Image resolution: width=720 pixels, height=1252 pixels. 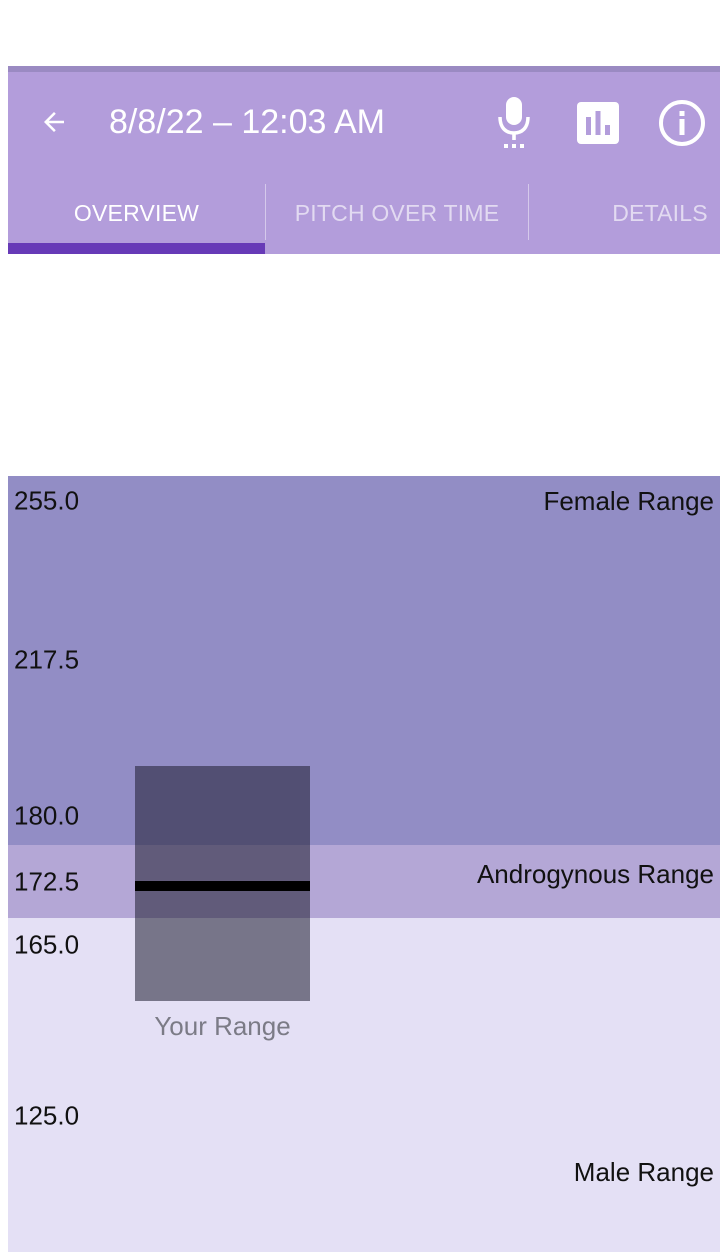 What do you see at coordinates (595, 874) in the screenshot?
I see `androgynous-range-label: Androgynous Range` at bounding box center [595, 874].